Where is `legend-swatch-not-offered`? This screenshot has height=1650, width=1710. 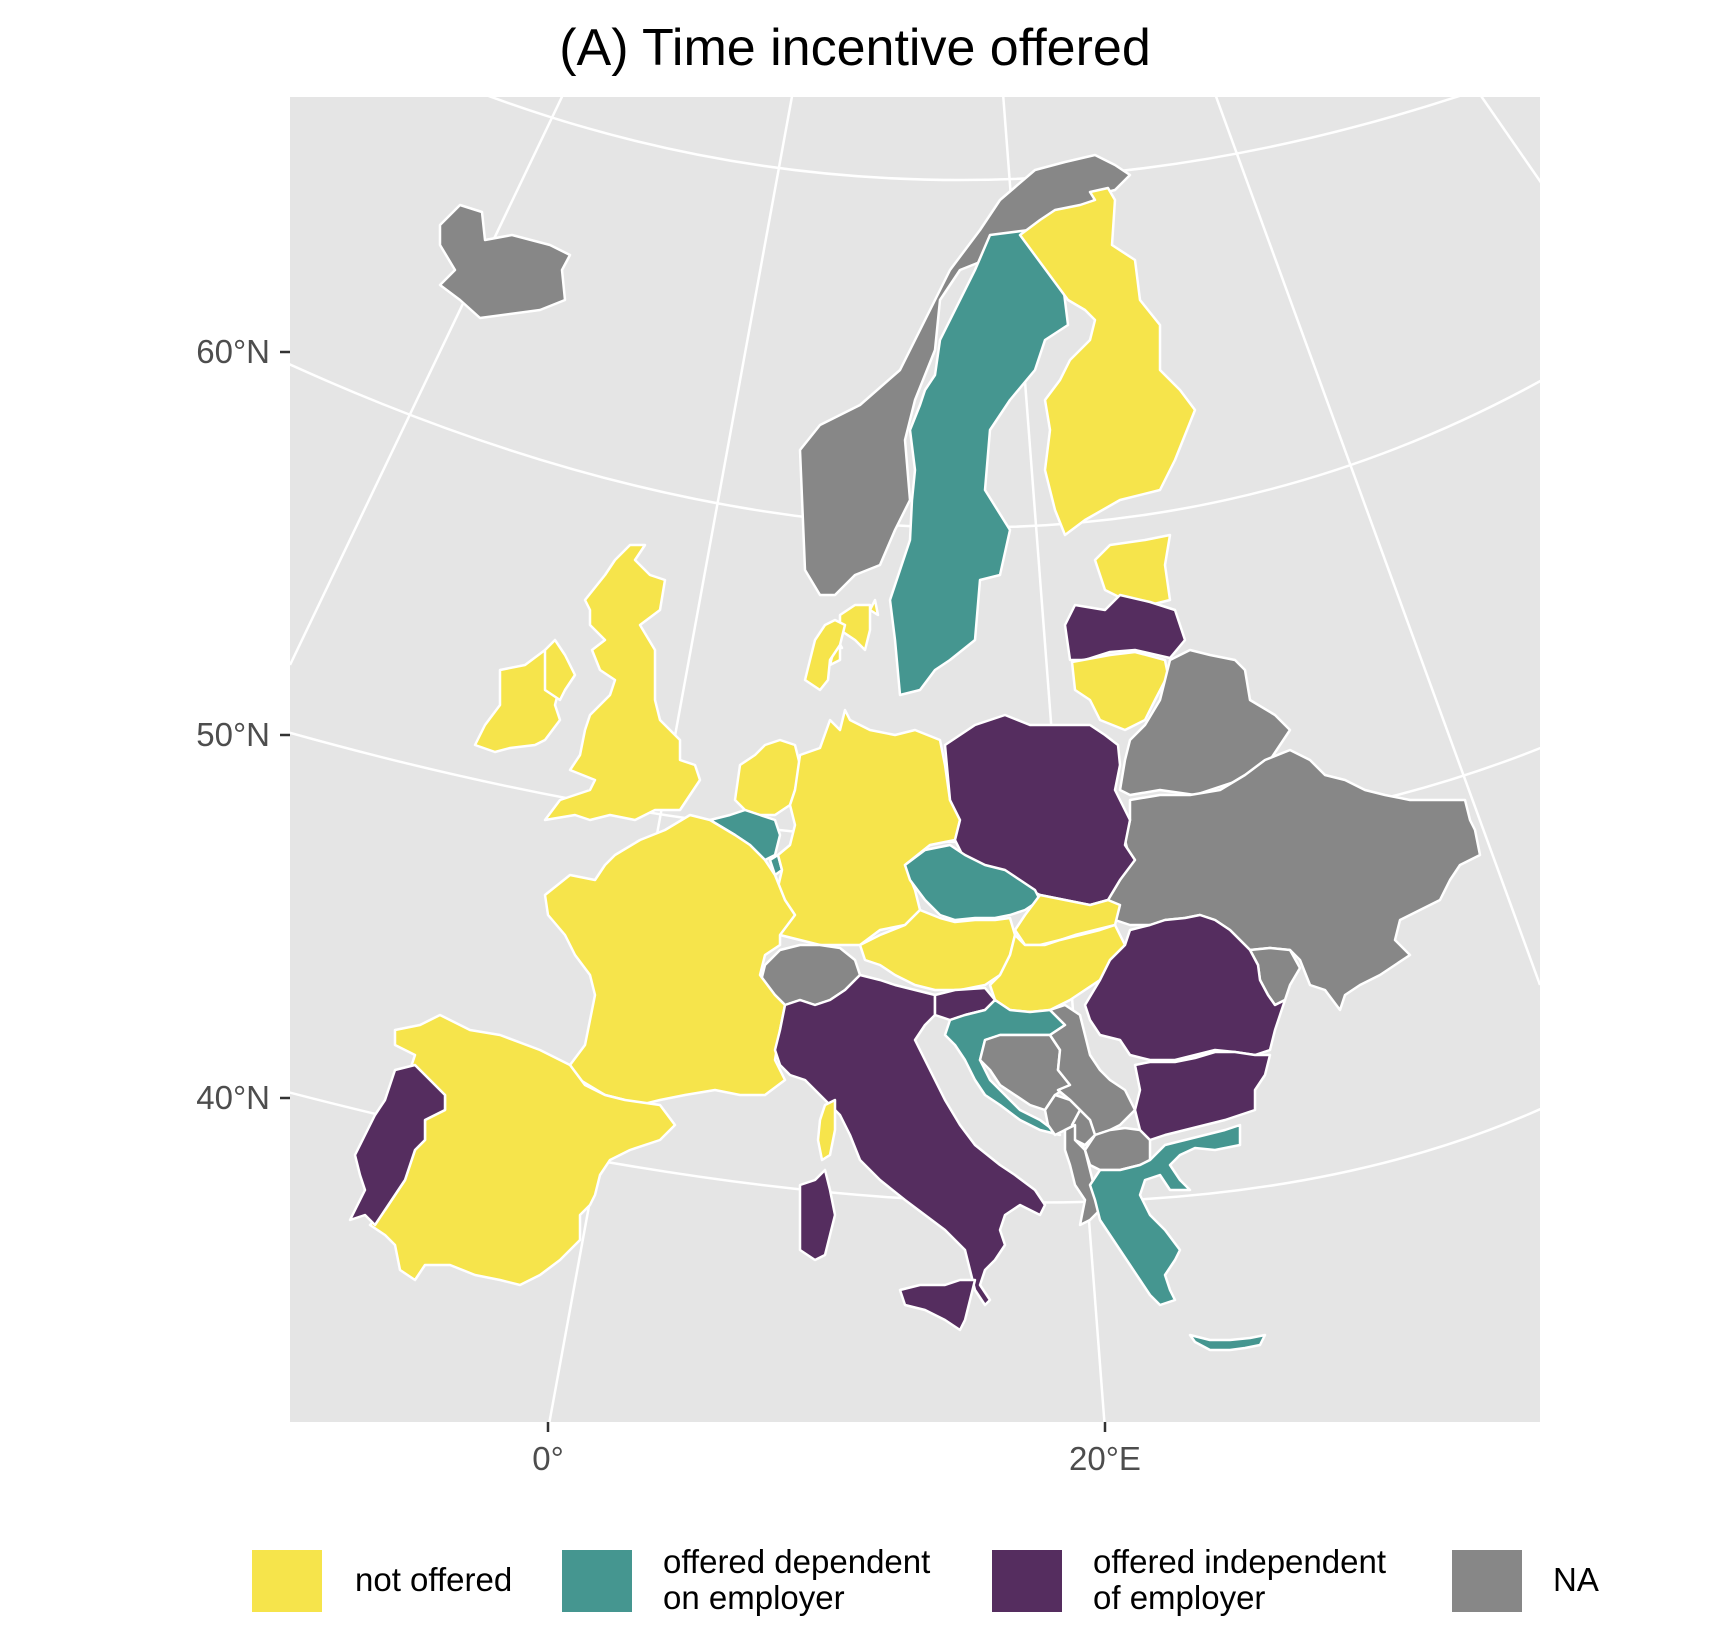 legend-swatch-not-offered is located at coordinates (287, 1581).